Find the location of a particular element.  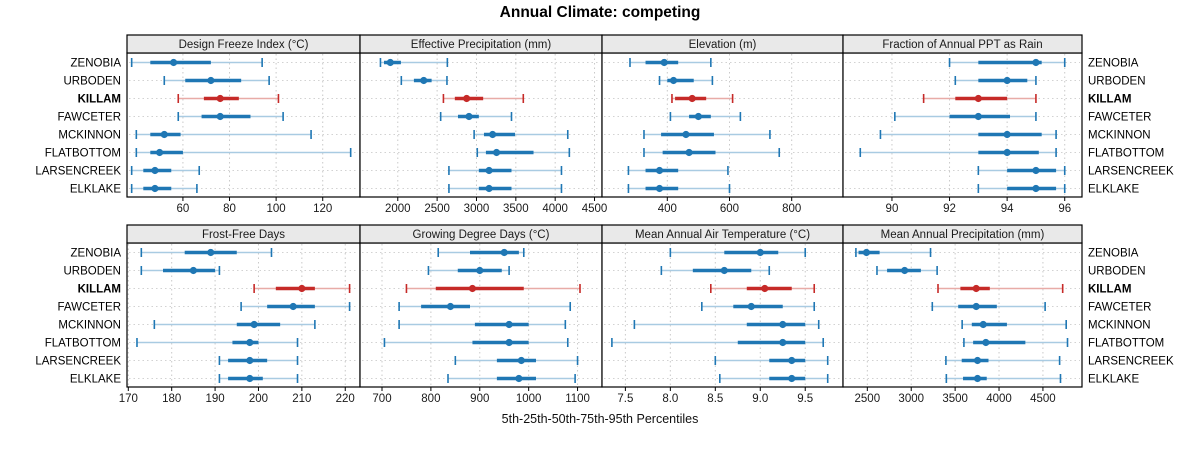

axis-tick-label: 600 is located at coordinates (729, 209).